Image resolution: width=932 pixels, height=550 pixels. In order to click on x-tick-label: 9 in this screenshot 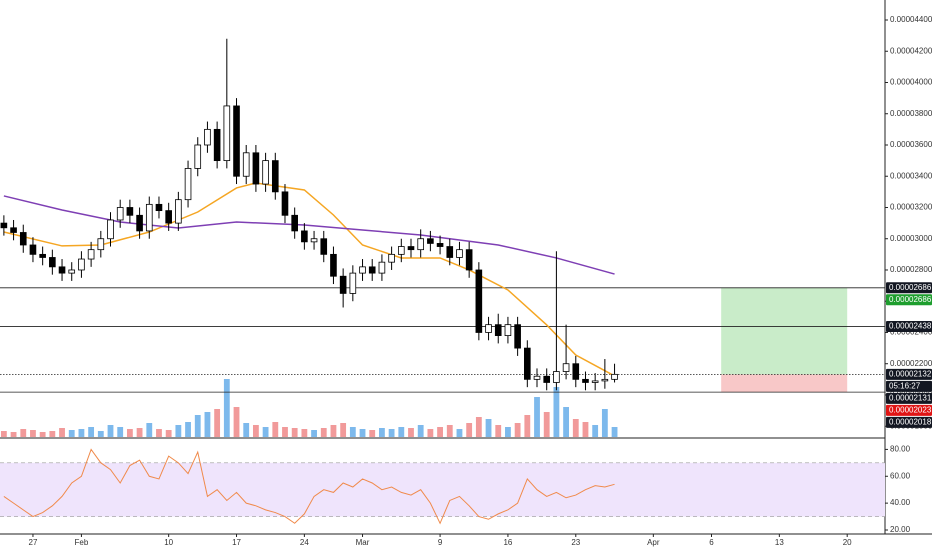, I will do `click(440, 542)`.